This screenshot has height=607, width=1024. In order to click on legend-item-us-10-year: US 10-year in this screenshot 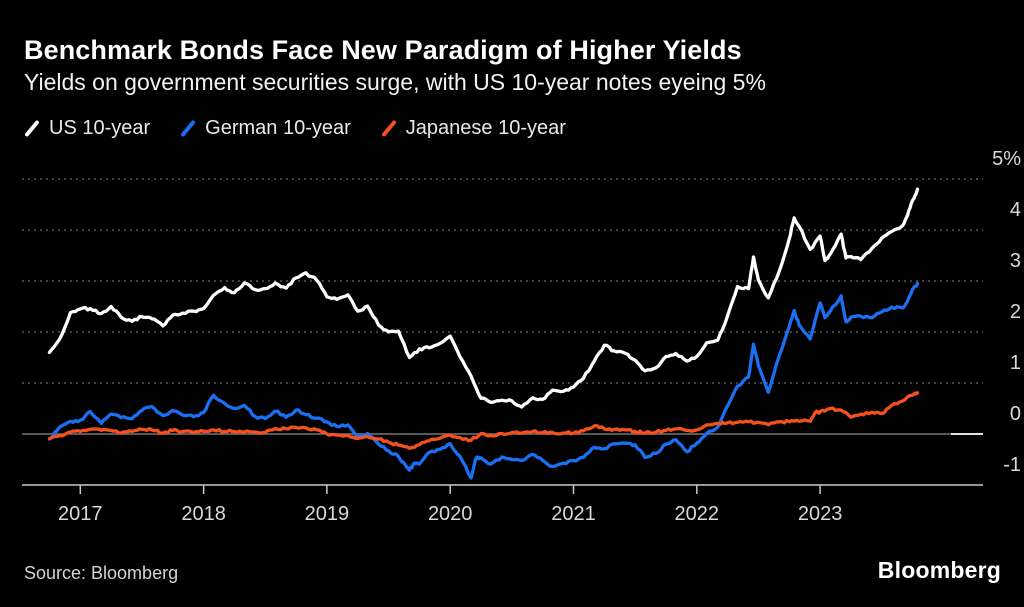, I will do `click(87, 128)`.